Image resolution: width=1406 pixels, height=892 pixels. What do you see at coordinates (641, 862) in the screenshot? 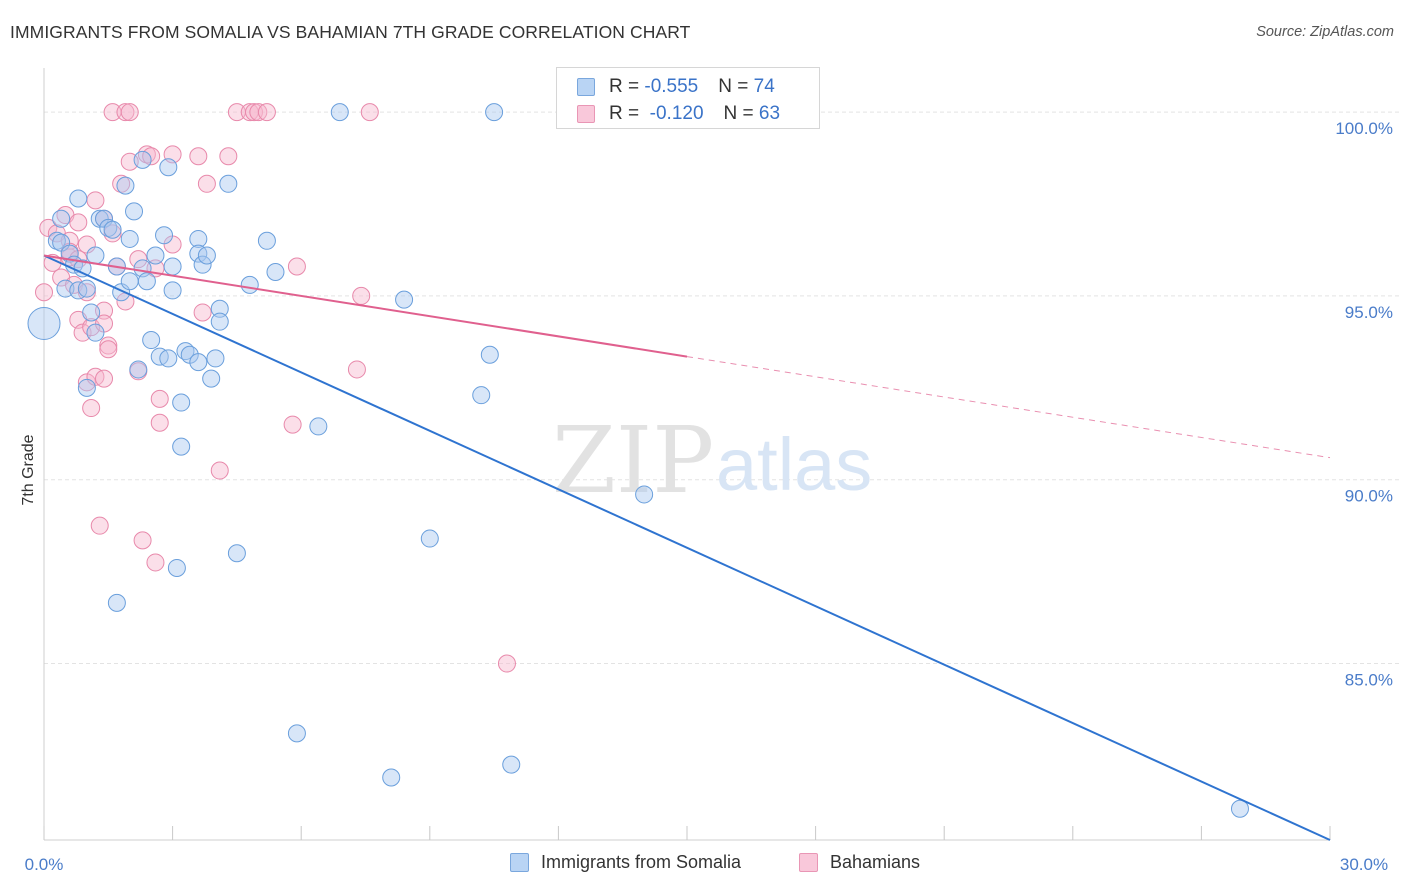
I see `legend-label-somalia: Immigrants from Somalia` at bounding box center [641, 862].